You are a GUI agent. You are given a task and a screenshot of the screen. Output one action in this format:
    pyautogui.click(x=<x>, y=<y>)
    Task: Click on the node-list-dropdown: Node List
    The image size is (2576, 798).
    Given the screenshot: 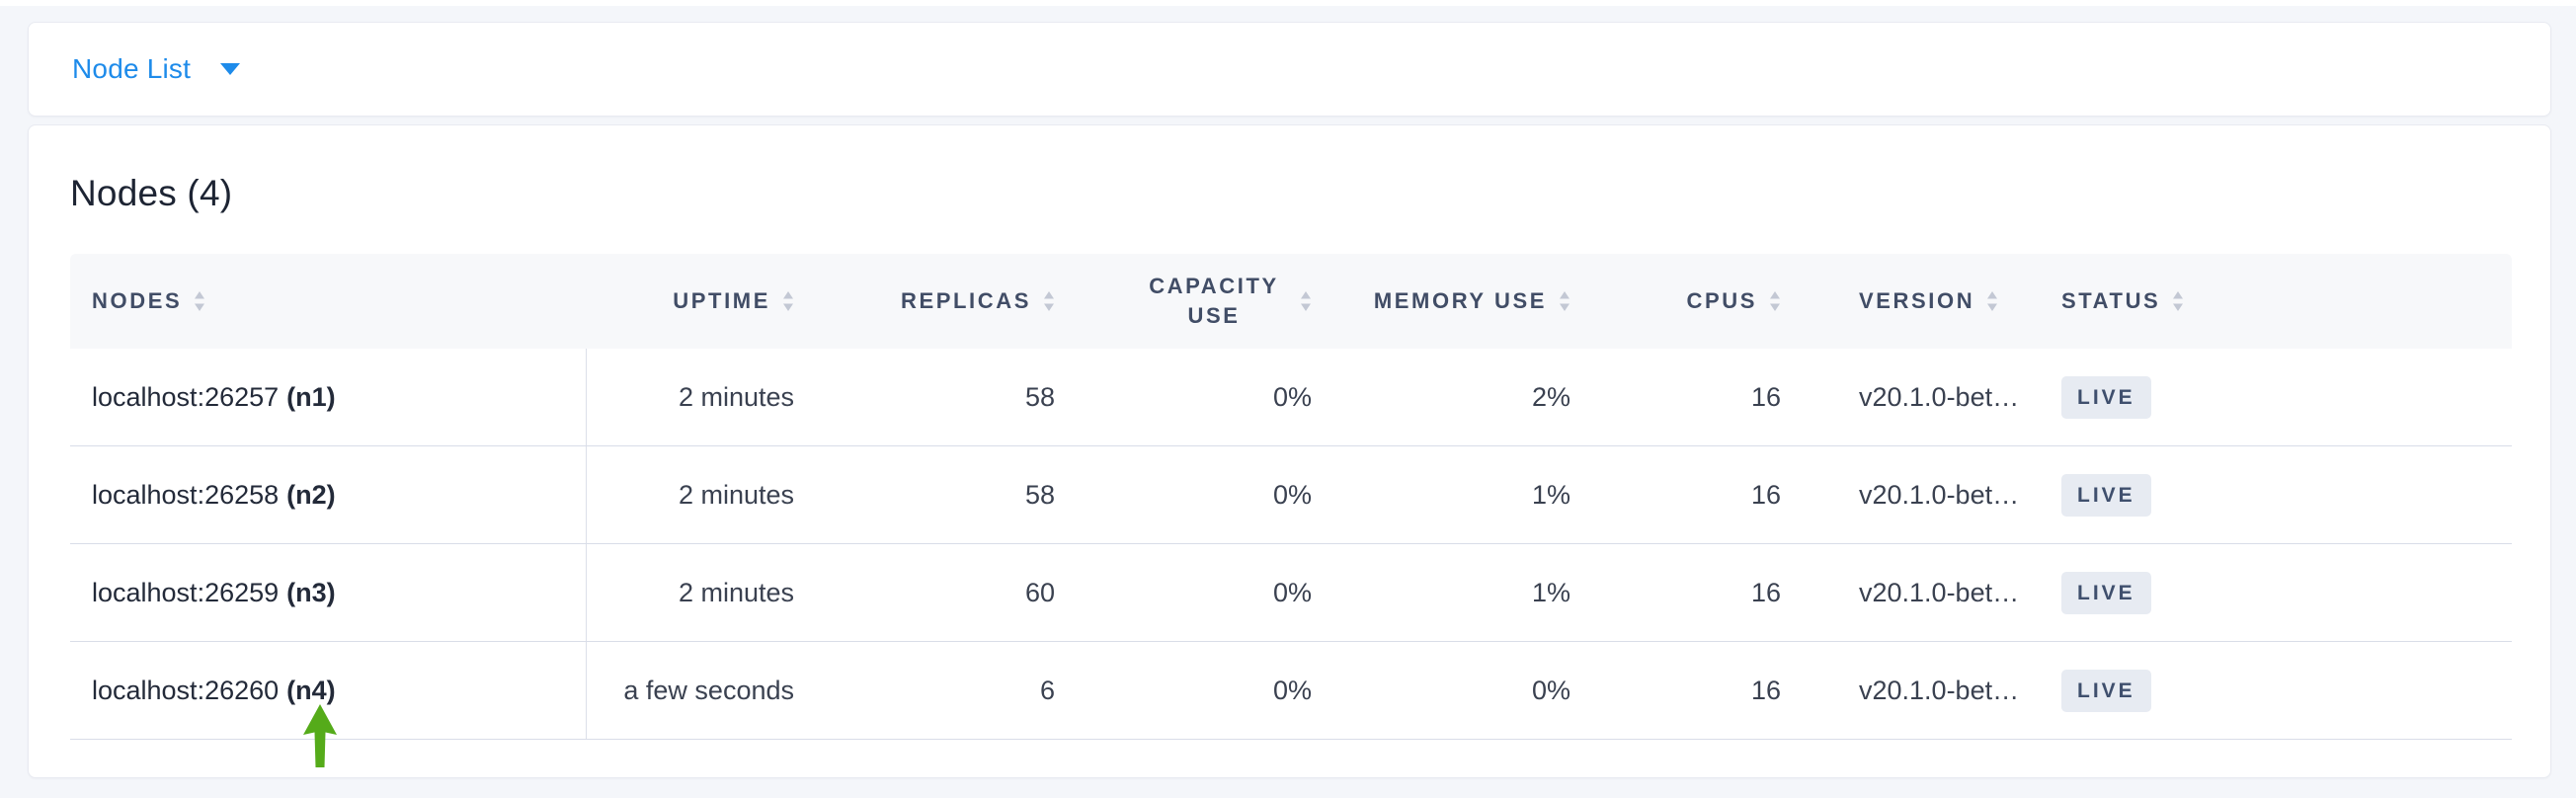 What is the action you would take?
    pyautogui.click(x=156, y=69)
    